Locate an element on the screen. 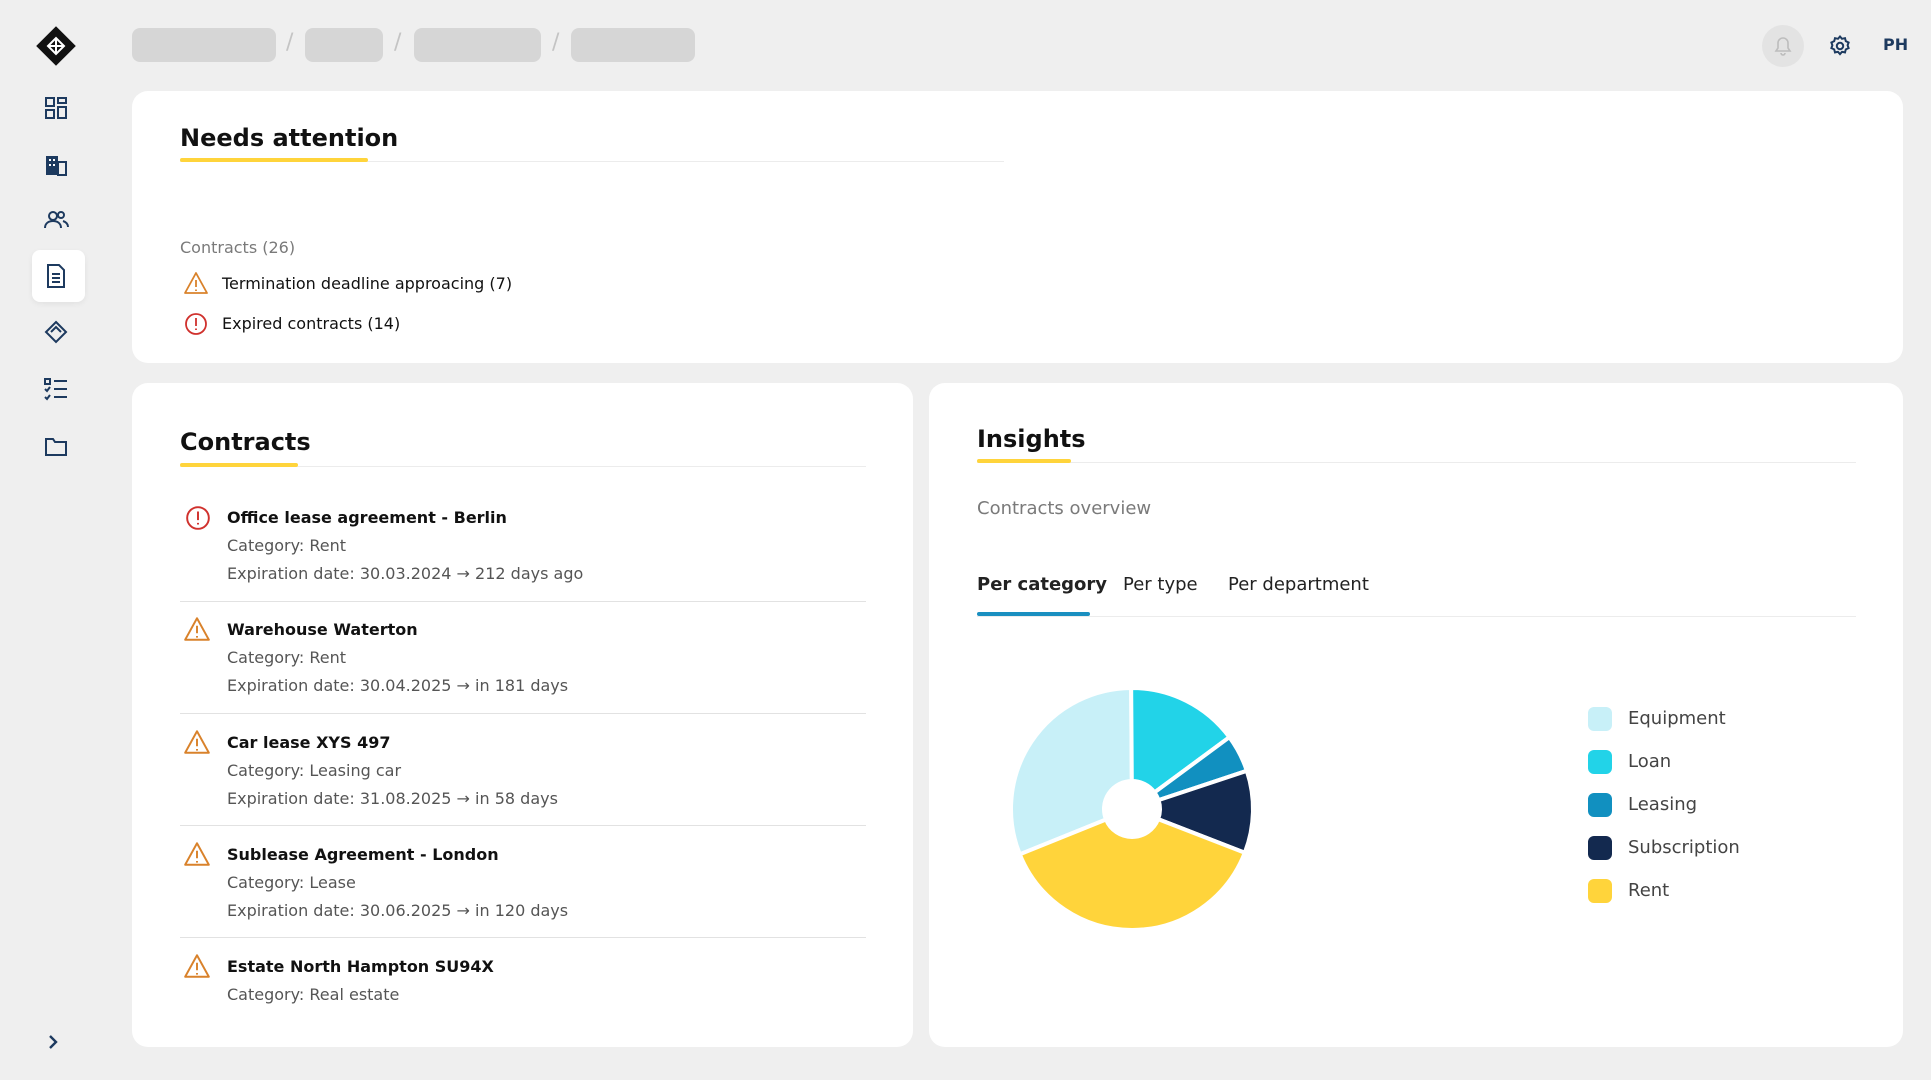 This screenshot has height=1080, width=1931. contract-category: Category: Real estate is located at coordinates (313, 994).